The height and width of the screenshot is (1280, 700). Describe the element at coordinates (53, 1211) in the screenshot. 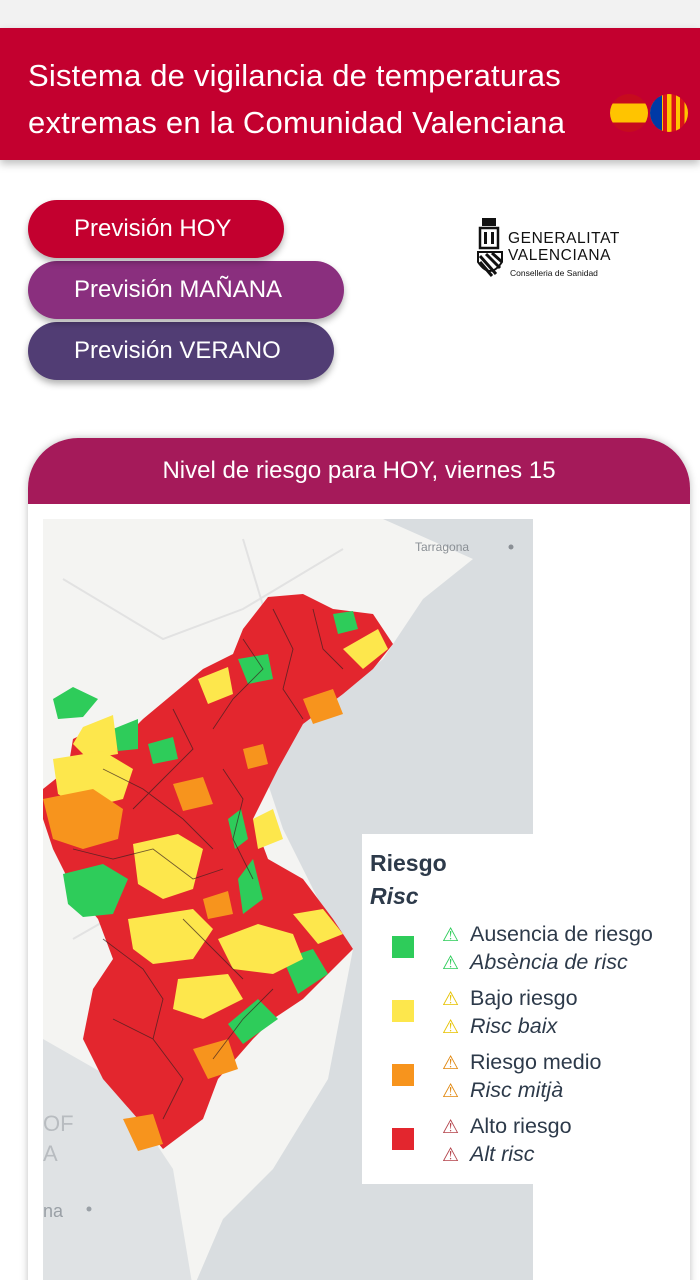

I see `map-label-left-bottom: na` at that location.